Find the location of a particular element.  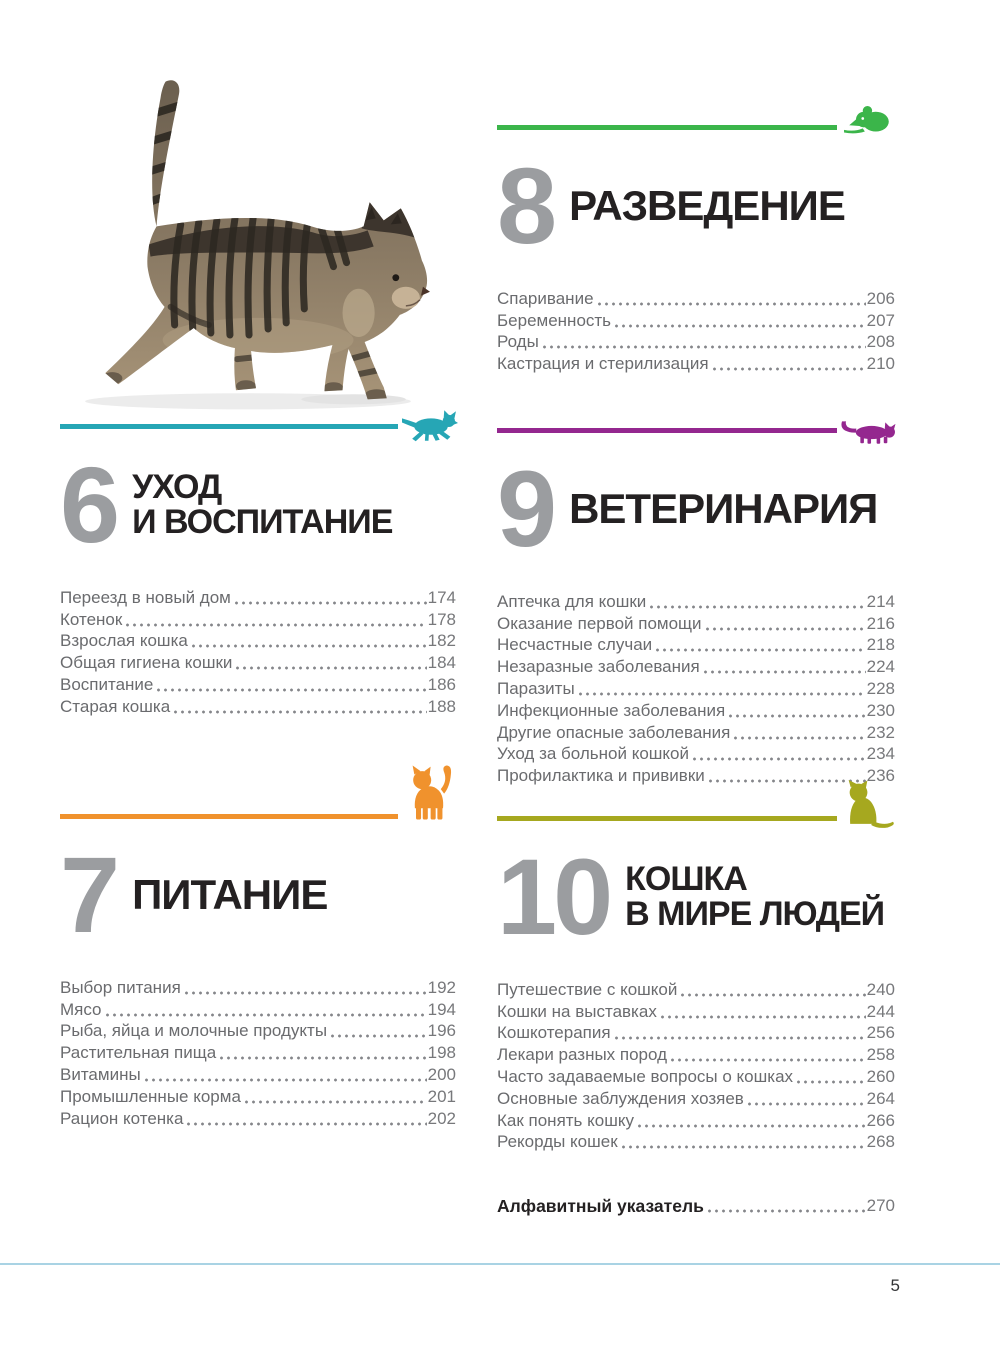

toc-entry-label: Несчастные случаи is located at coordinates (575, 645).